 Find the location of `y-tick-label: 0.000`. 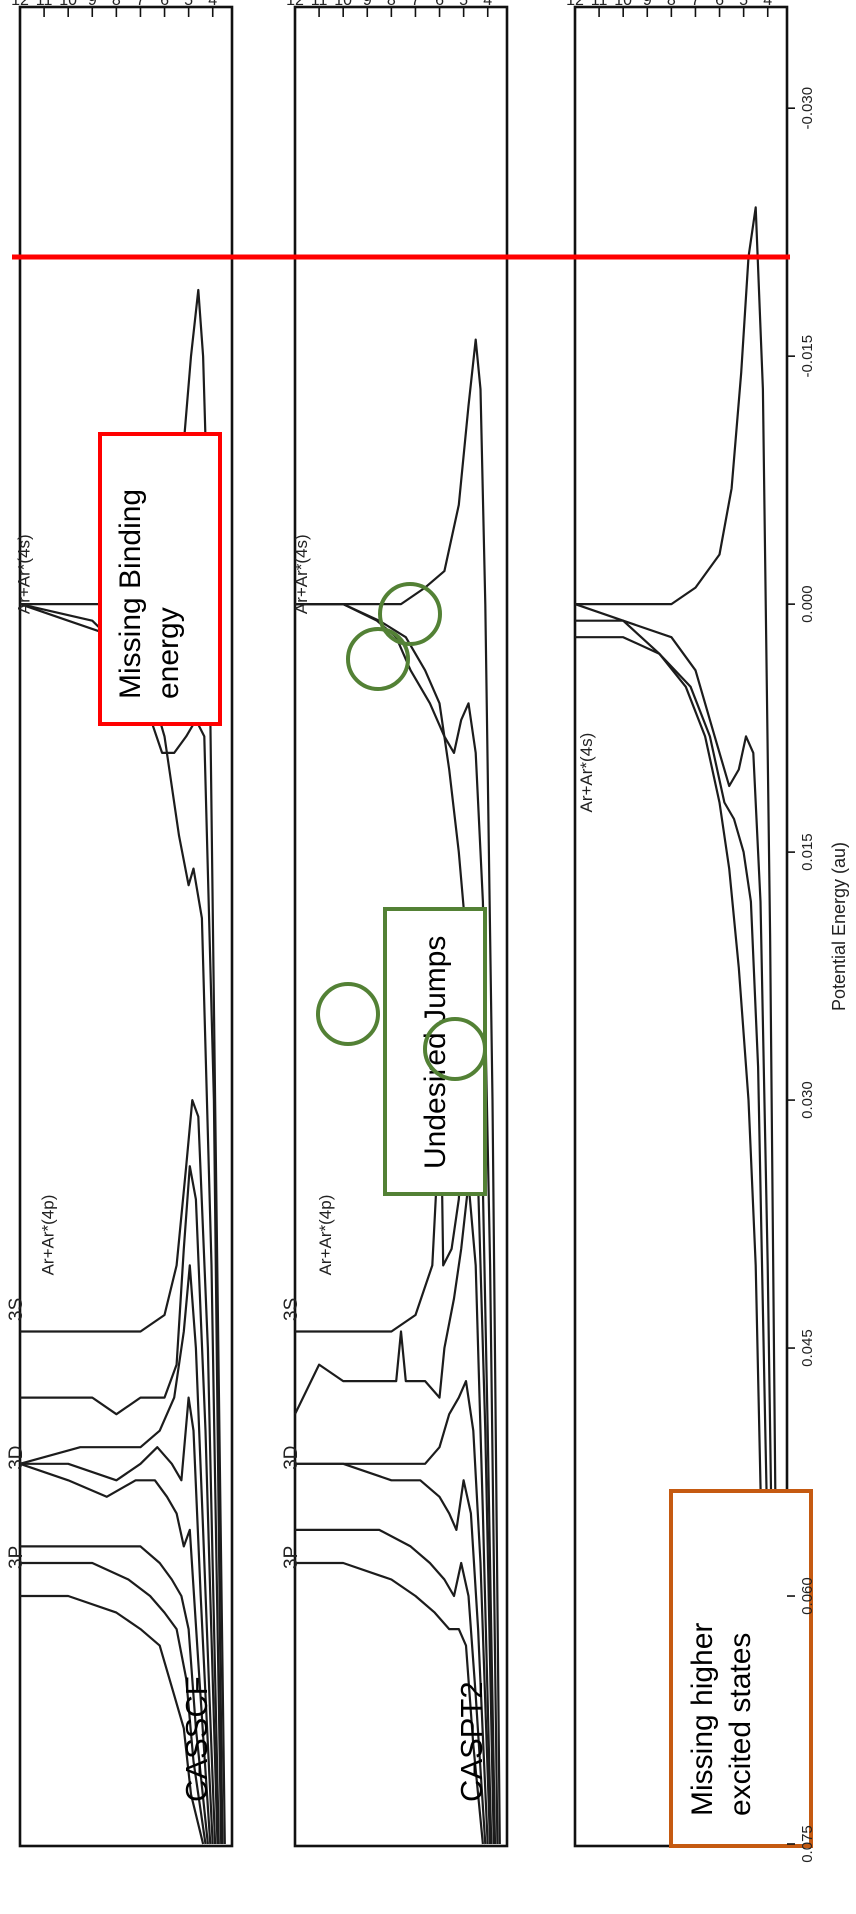

y-tick-label: 0.000 is located at coordinates (807, 604).